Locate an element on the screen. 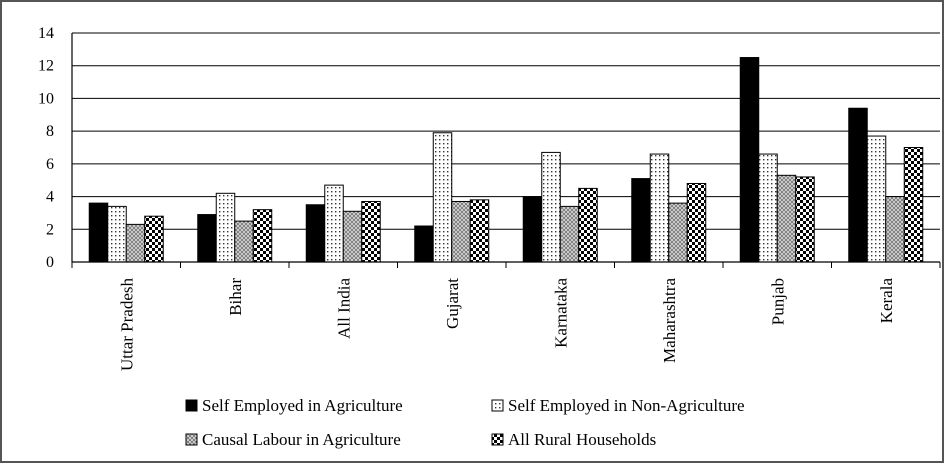 The width and height of the screenshot is (944, 463). y-tick-label: 0 is located at coordinates (50, 262).